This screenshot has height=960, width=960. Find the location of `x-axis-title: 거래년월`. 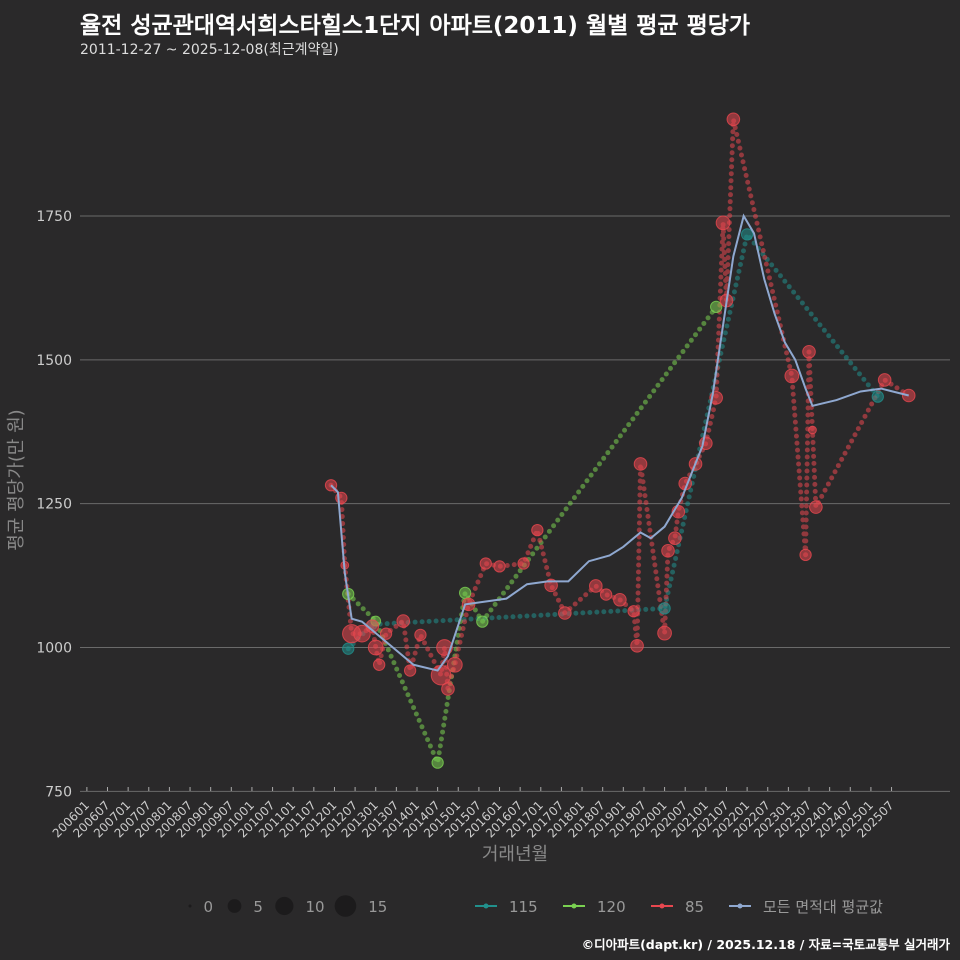

x-axis-title: 거래년월 is located at coordinates (515, 854).